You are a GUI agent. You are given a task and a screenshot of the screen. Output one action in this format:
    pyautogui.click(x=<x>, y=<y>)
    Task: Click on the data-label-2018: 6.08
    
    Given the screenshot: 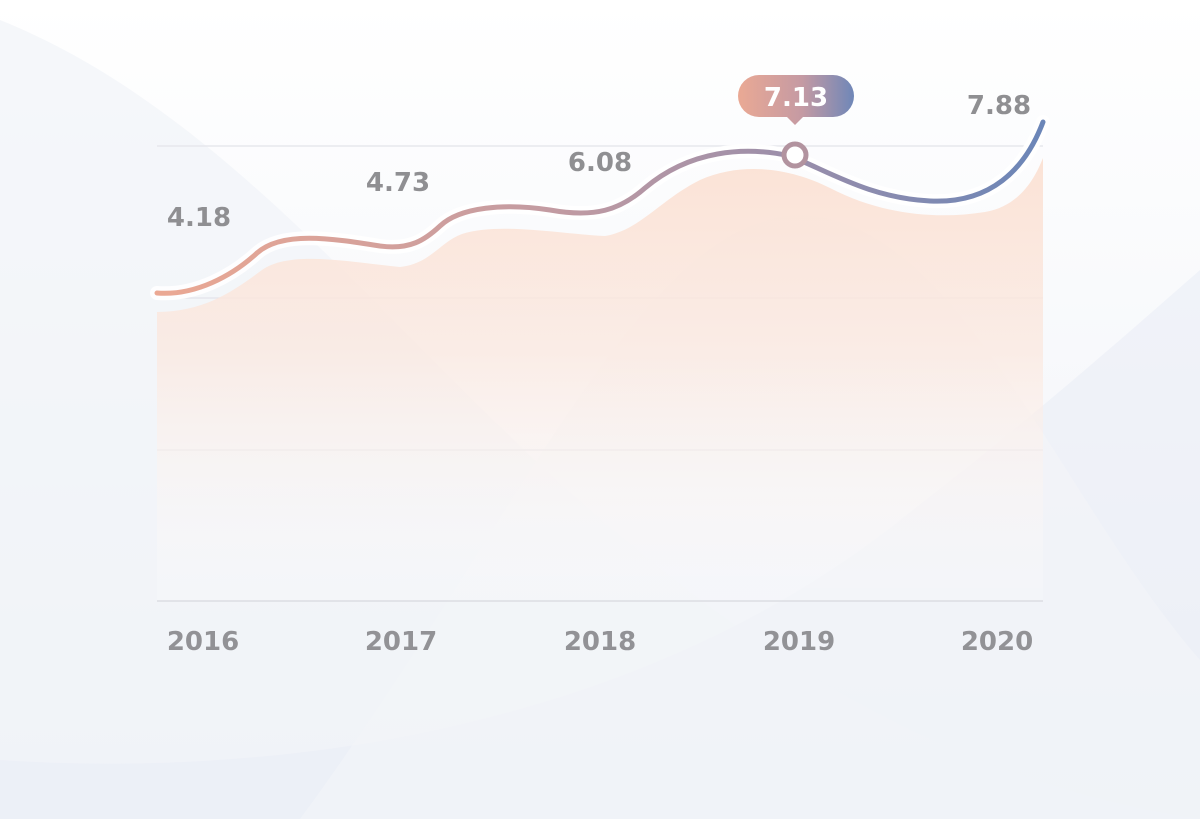 What is the action you would take?
    pyautogui.click(x=600, y=163)
    